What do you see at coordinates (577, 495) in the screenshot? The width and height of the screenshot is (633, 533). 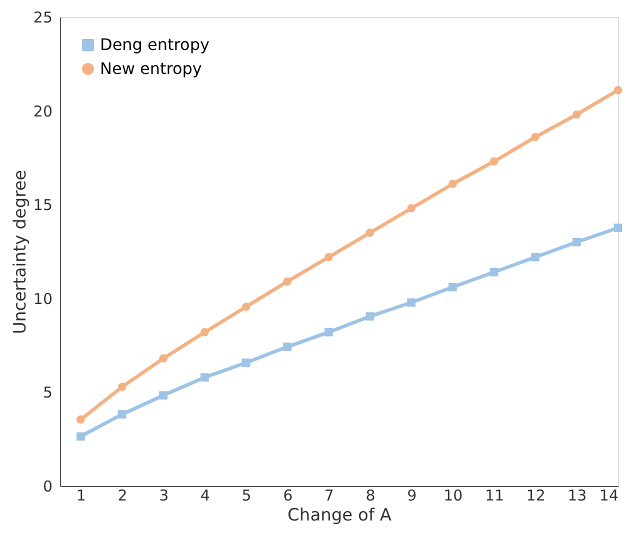 I see `x-tick-label: 13` at bounding box center [577, 495].